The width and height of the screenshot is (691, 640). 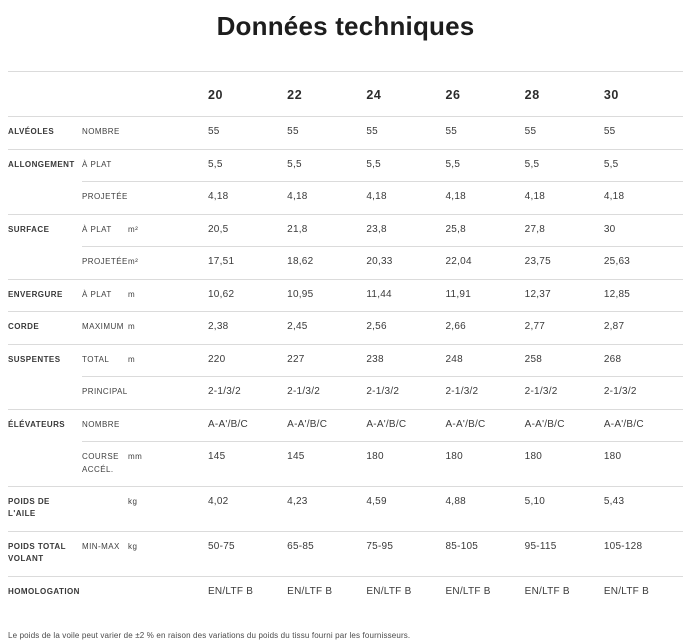 I want to click on cell-value: 18,62, so click(x=300, y=262).